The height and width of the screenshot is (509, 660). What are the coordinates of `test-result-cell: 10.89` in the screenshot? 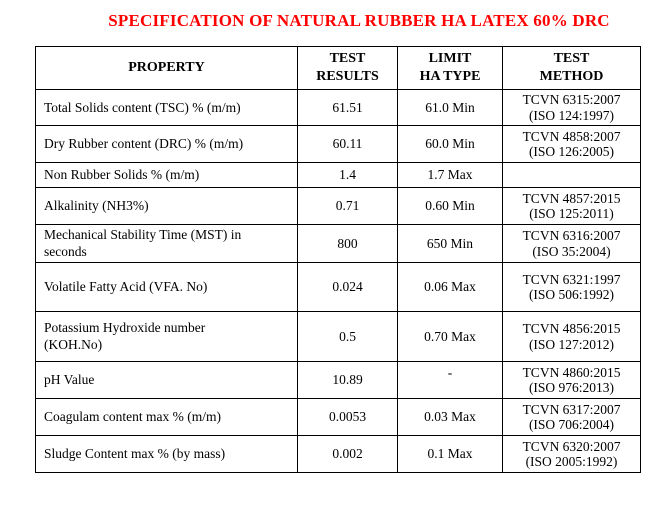 It's located at (347, 380).